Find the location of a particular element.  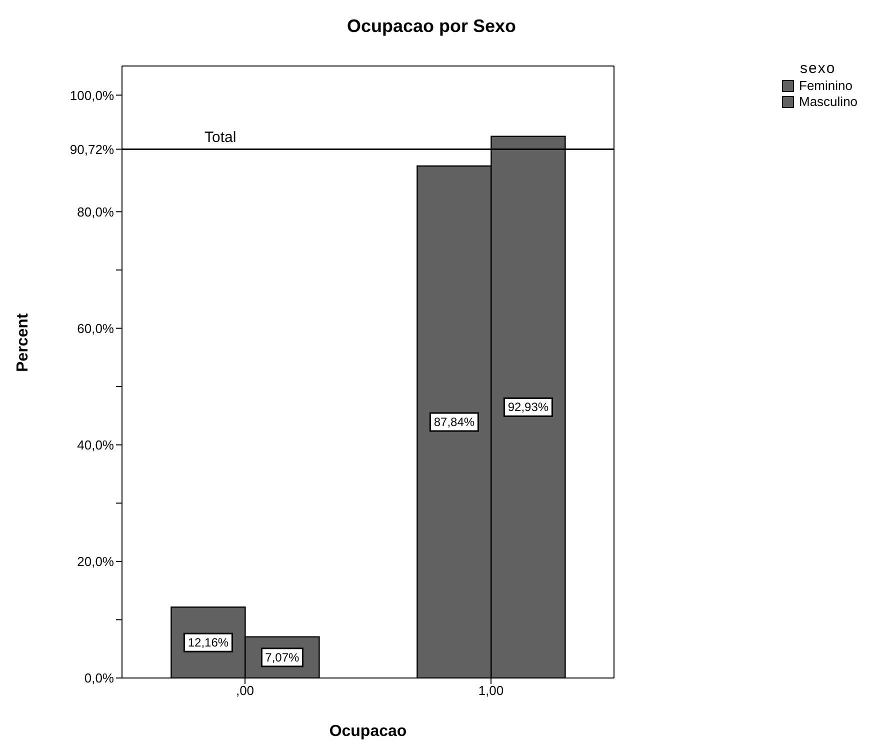

y-axis-title: Percent is located at coordinates (23, 342).